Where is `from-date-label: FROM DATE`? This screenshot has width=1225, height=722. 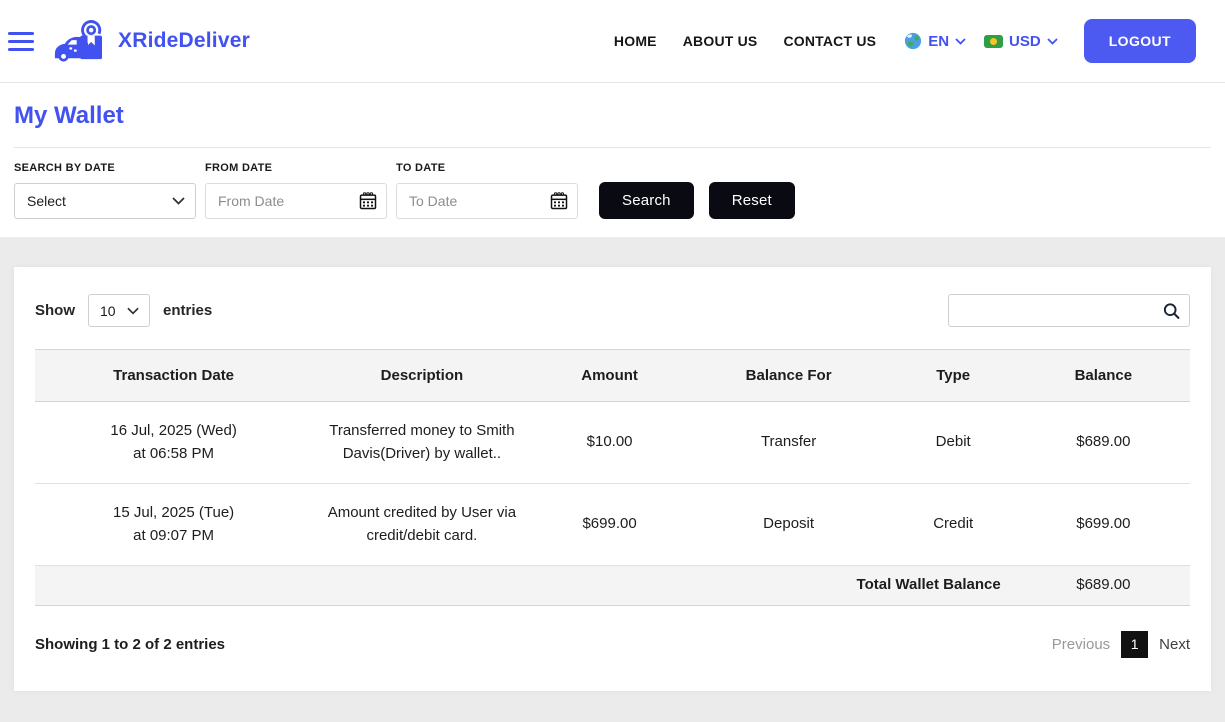
from-date-label: FROM DATE is located at coordinates (239, 168).